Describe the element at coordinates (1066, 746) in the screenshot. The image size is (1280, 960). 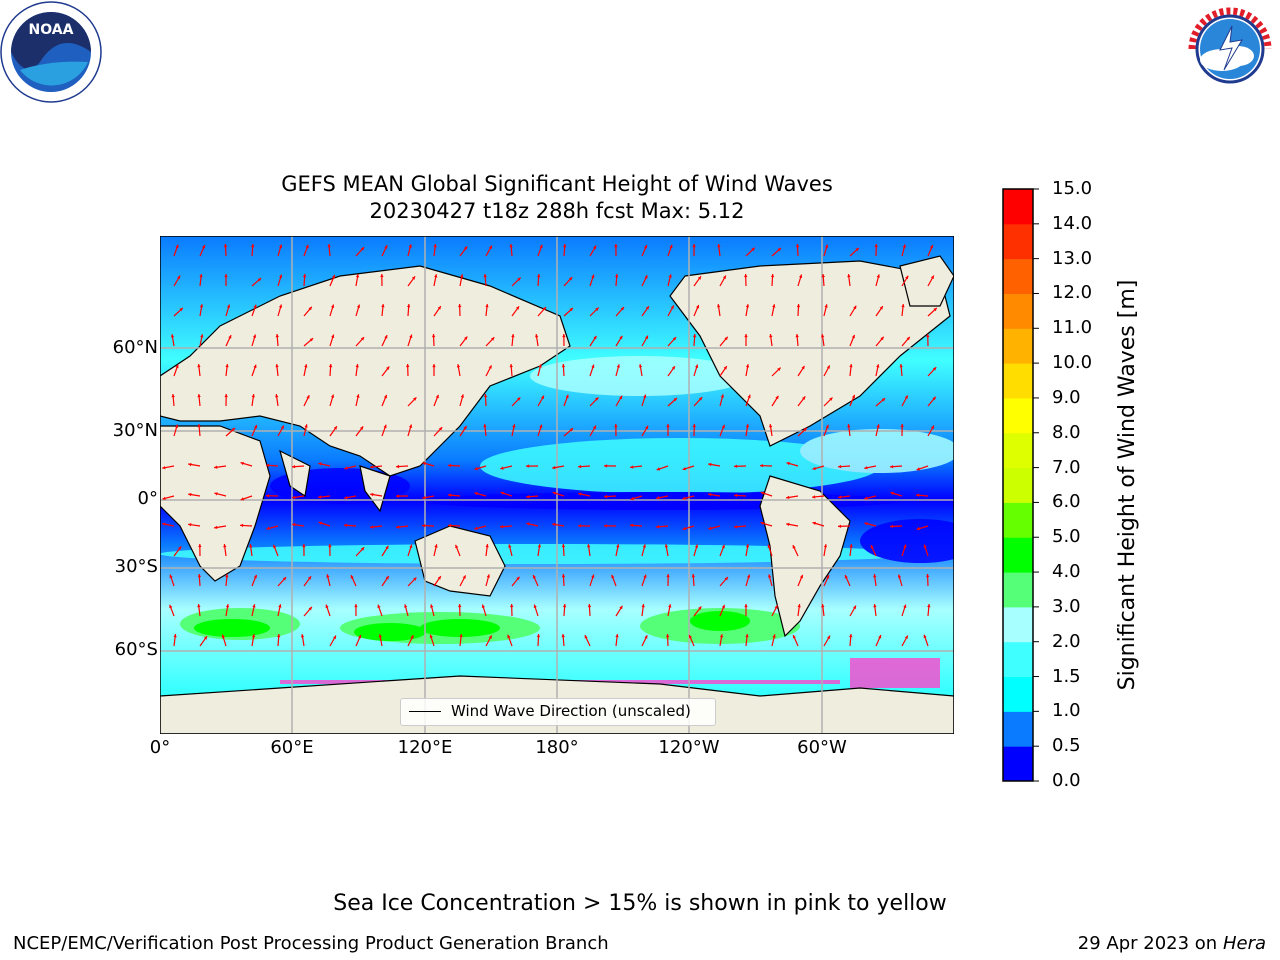
I see `colorbar-tick-label: 0.5` at that location.